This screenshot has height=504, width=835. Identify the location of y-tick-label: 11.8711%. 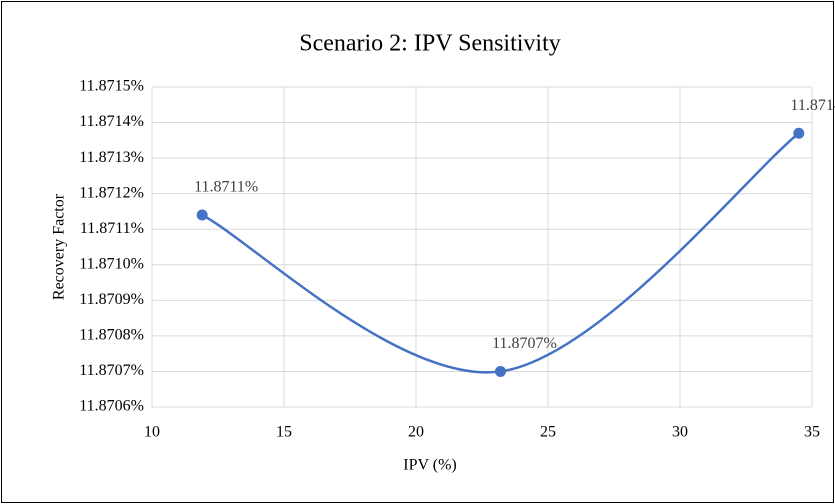
(112, 228).